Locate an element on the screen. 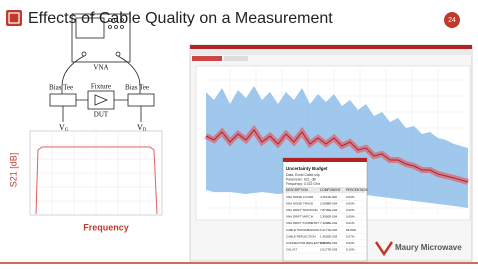 The image size is (478, 269). column-header: DESCRIPTION is located at coordinates (297, 190).